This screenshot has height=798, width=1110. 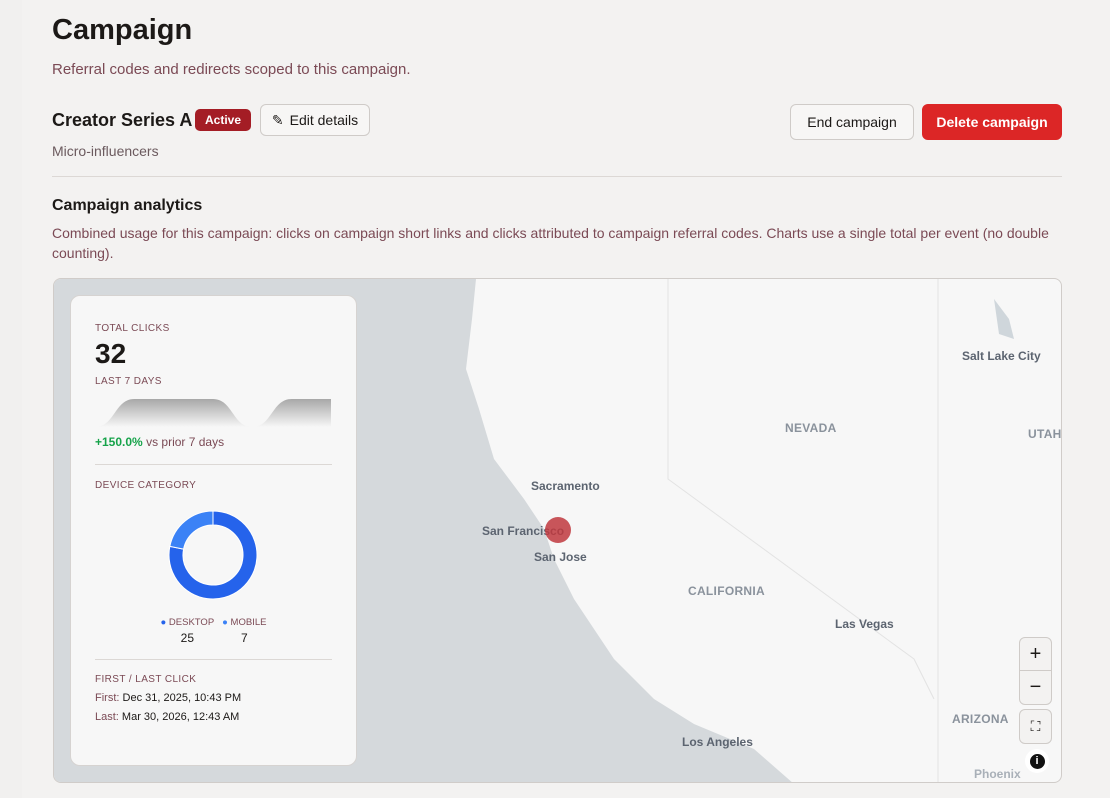 I want to click on click-marker, so click(x=558, y=530).